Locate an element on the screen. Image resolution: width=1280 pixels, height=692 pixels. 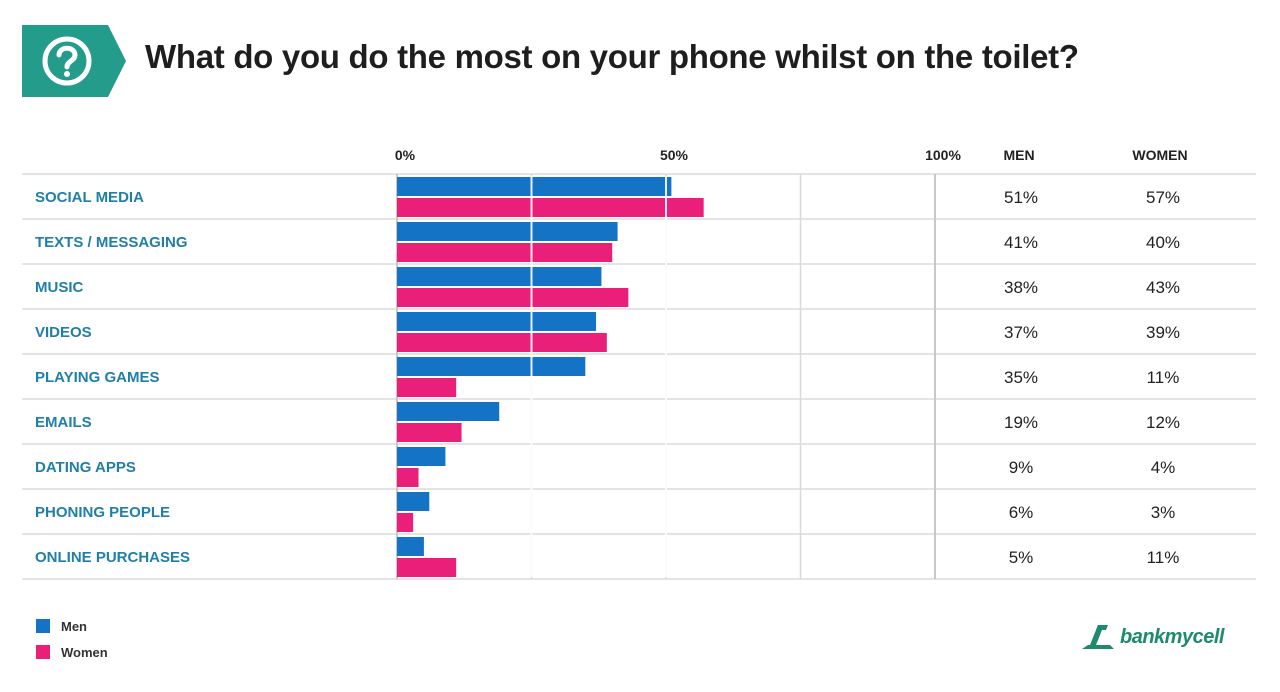
x-tick-label: 0% is located at coordinates (405, 155).